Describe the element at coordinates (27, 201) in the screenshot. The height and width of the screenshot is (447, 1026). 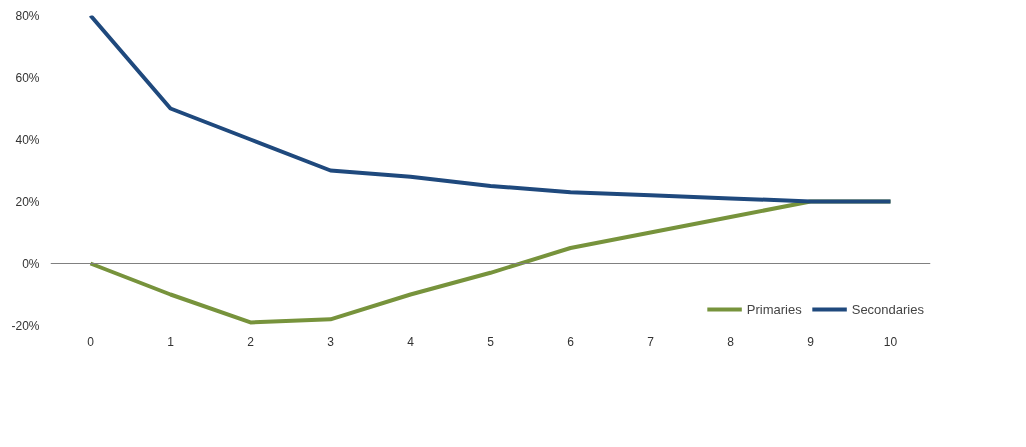
I see `y-tick-label: 20%` at that location.